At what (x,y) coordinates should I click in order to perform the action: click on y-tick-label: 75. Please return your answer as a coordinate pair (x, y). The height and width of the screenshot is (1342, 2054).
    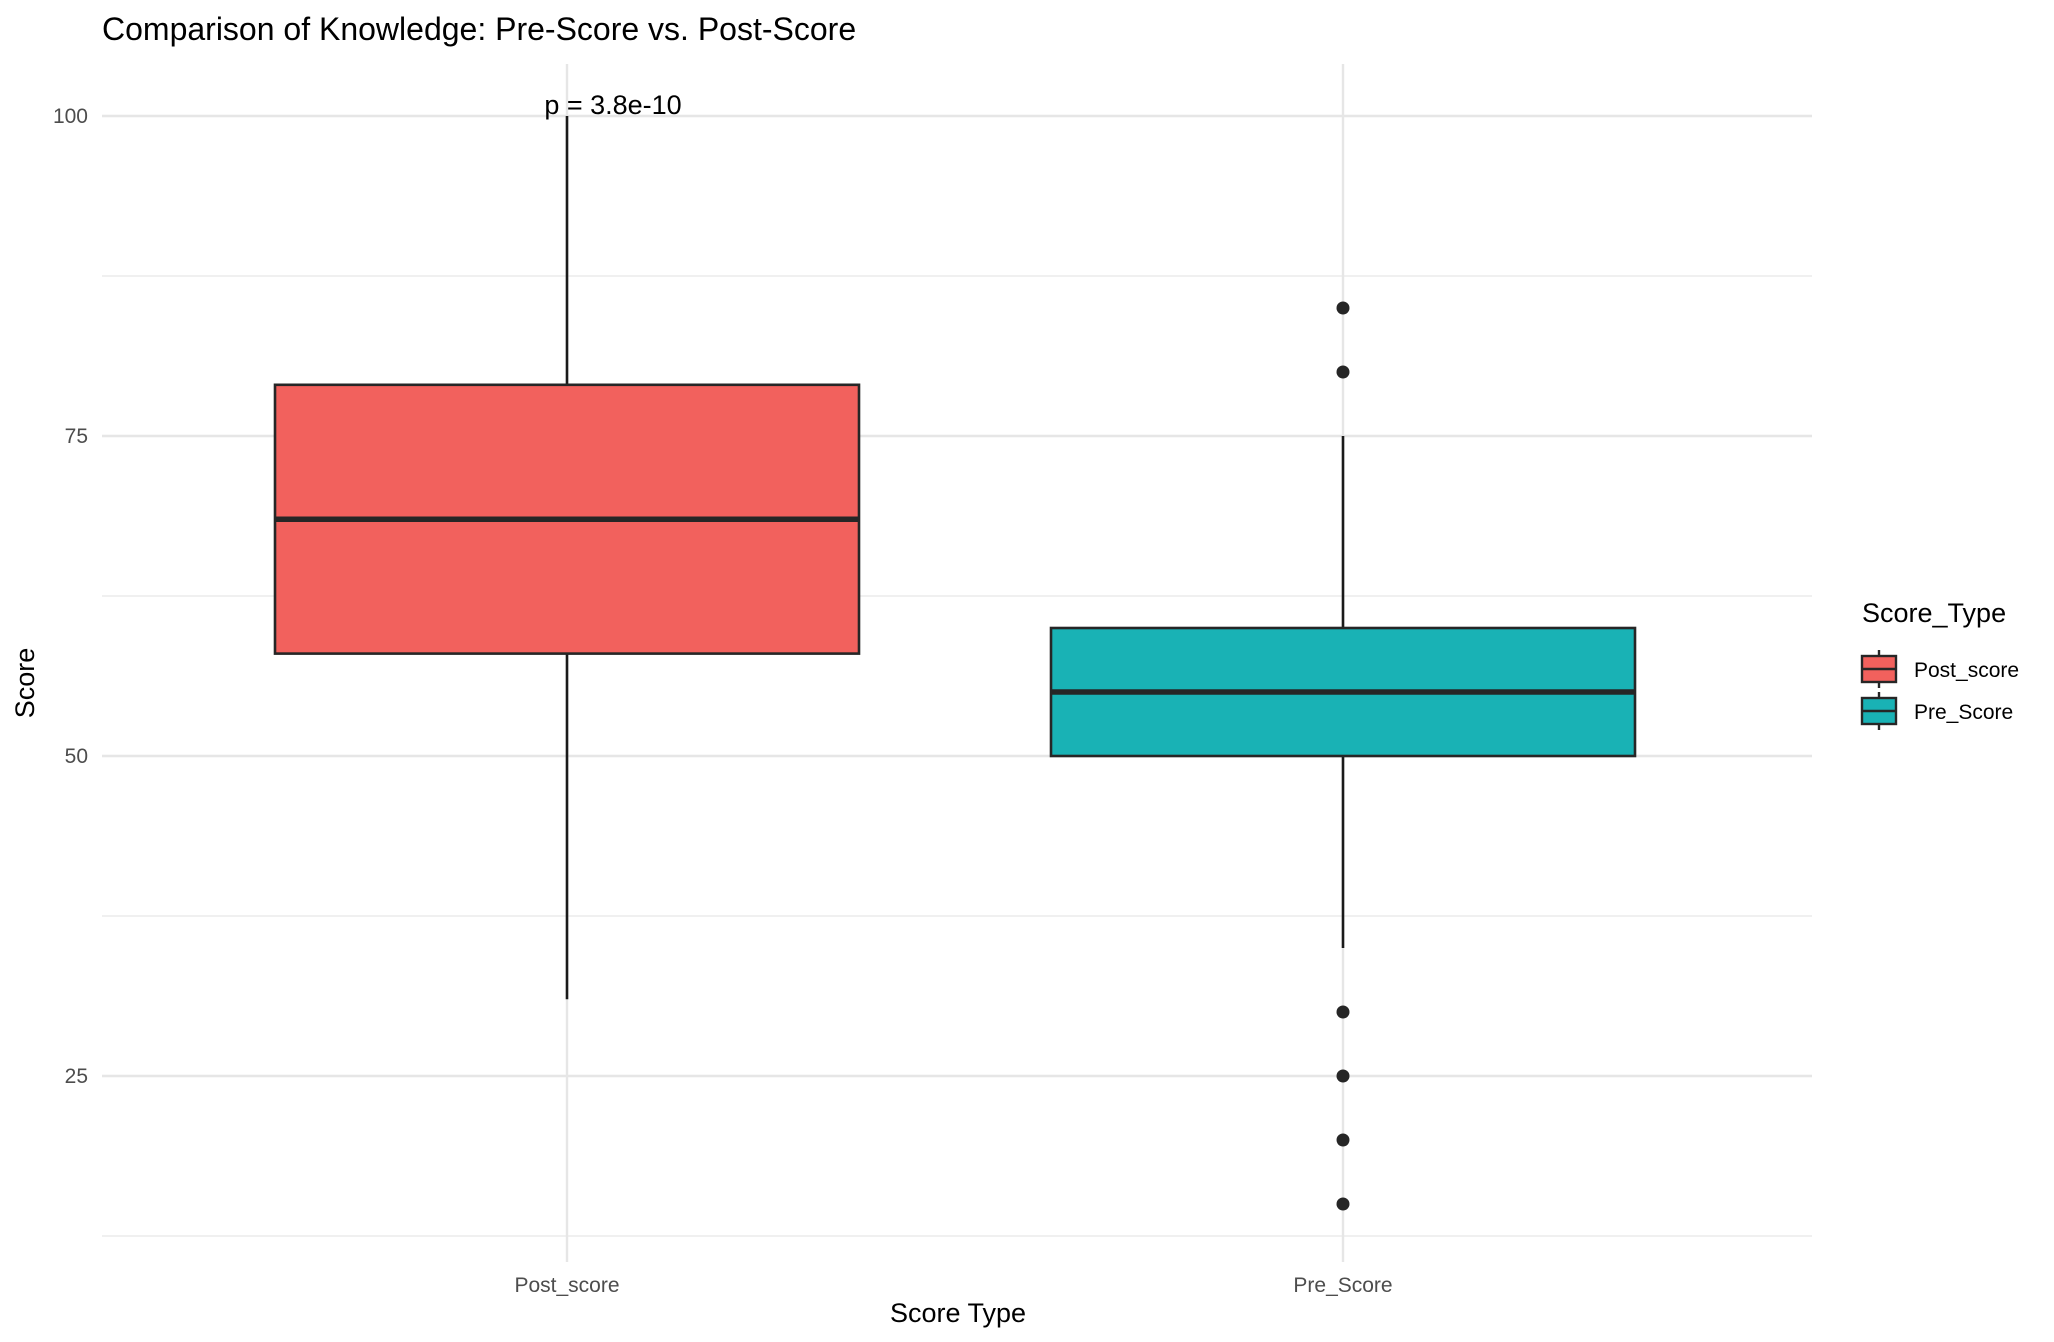
    Looking at the image, I should click on (76, 436).